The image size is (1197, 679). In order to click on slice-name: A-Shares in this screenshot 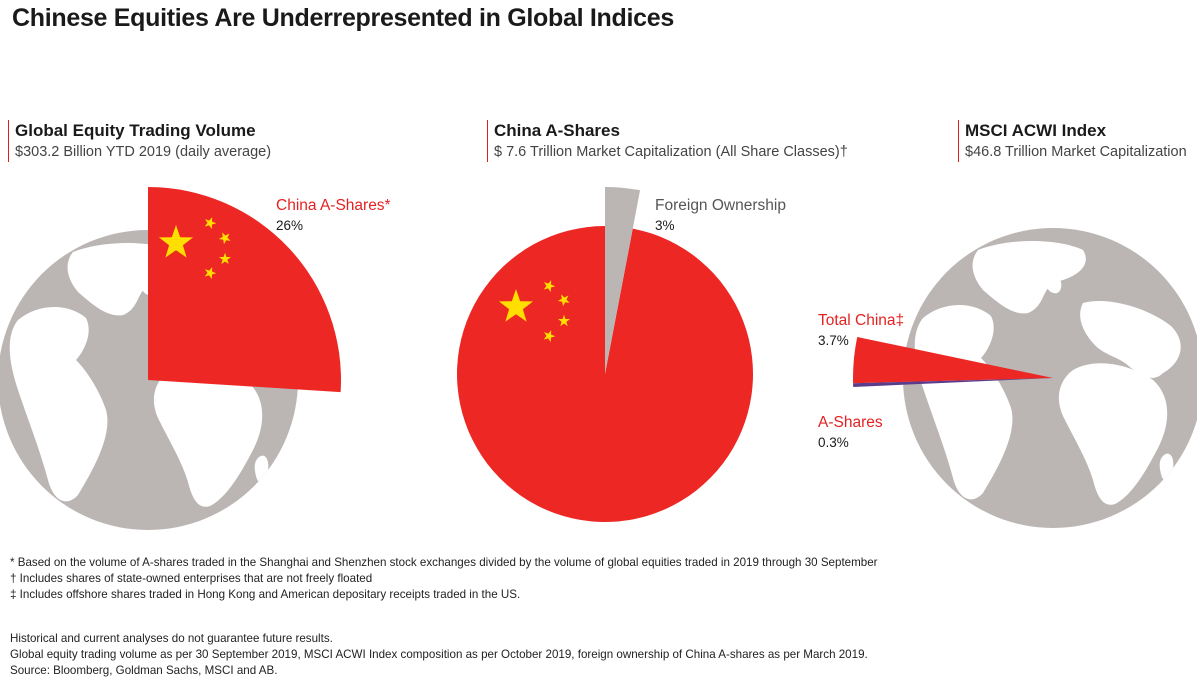, I will do `click(850, 422)`.